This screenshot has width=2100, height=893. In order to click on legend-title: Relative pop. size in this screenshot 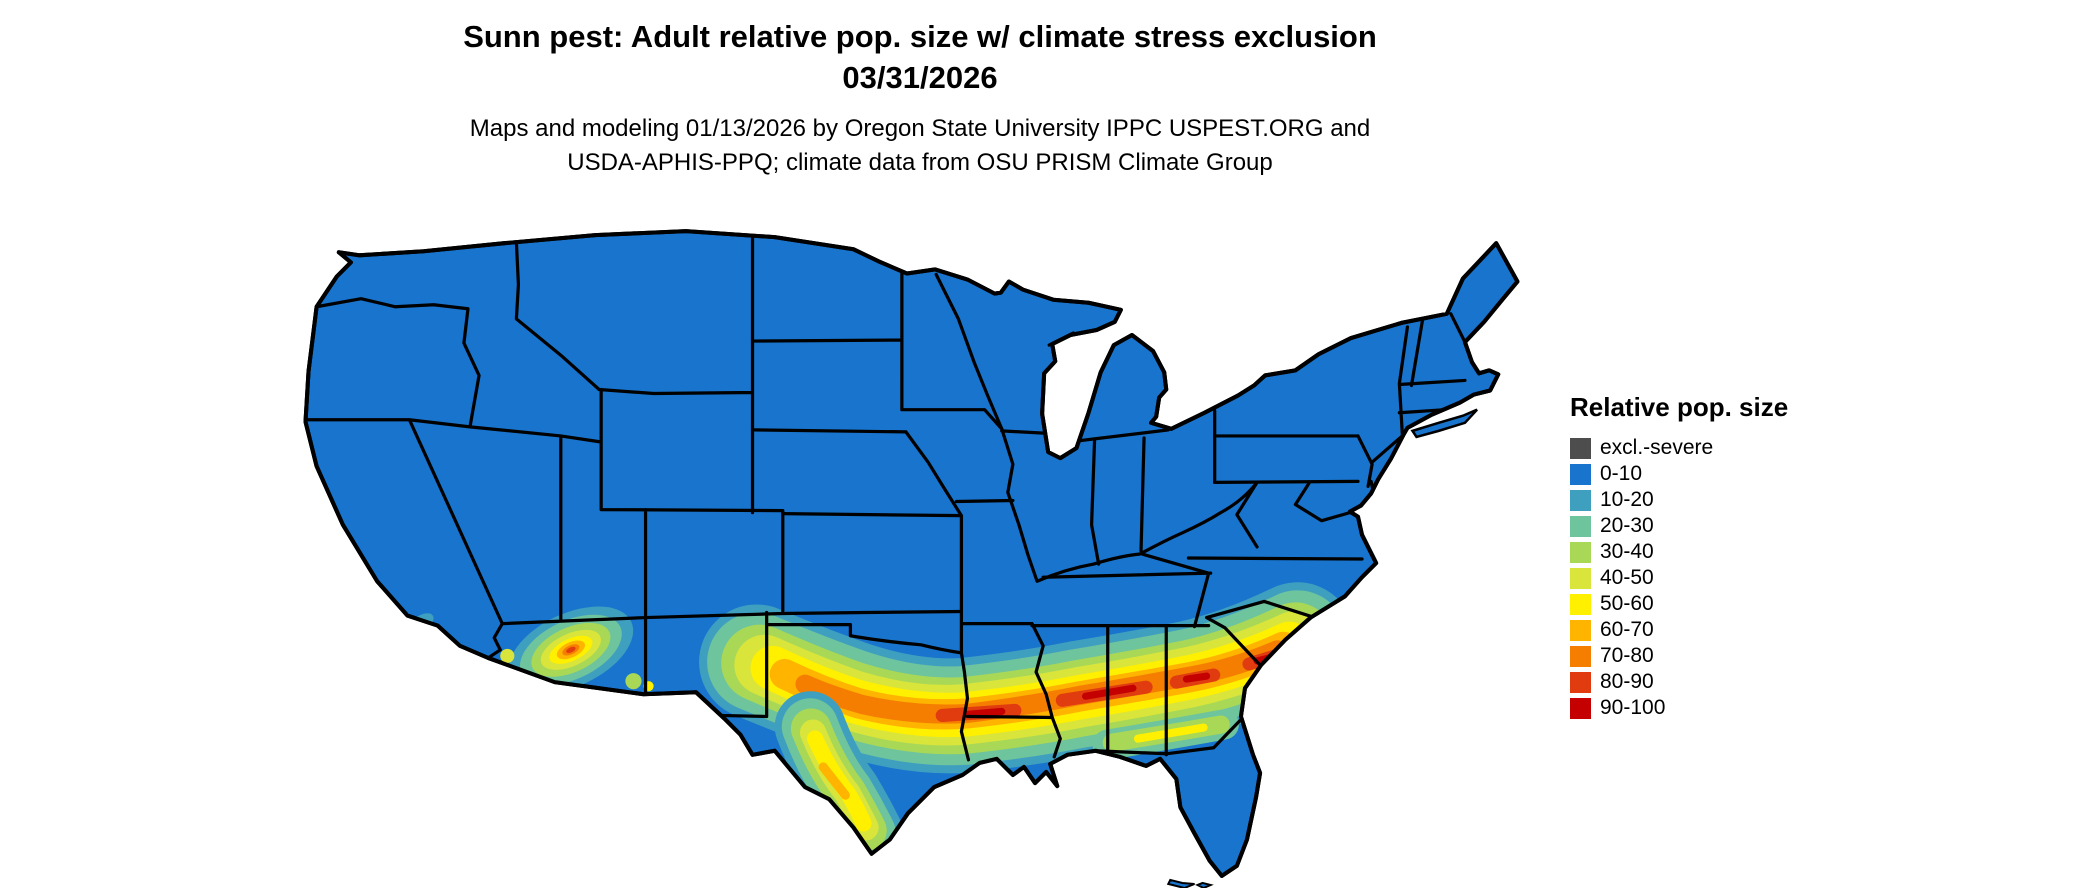, I will do `click(1679, 407)`.